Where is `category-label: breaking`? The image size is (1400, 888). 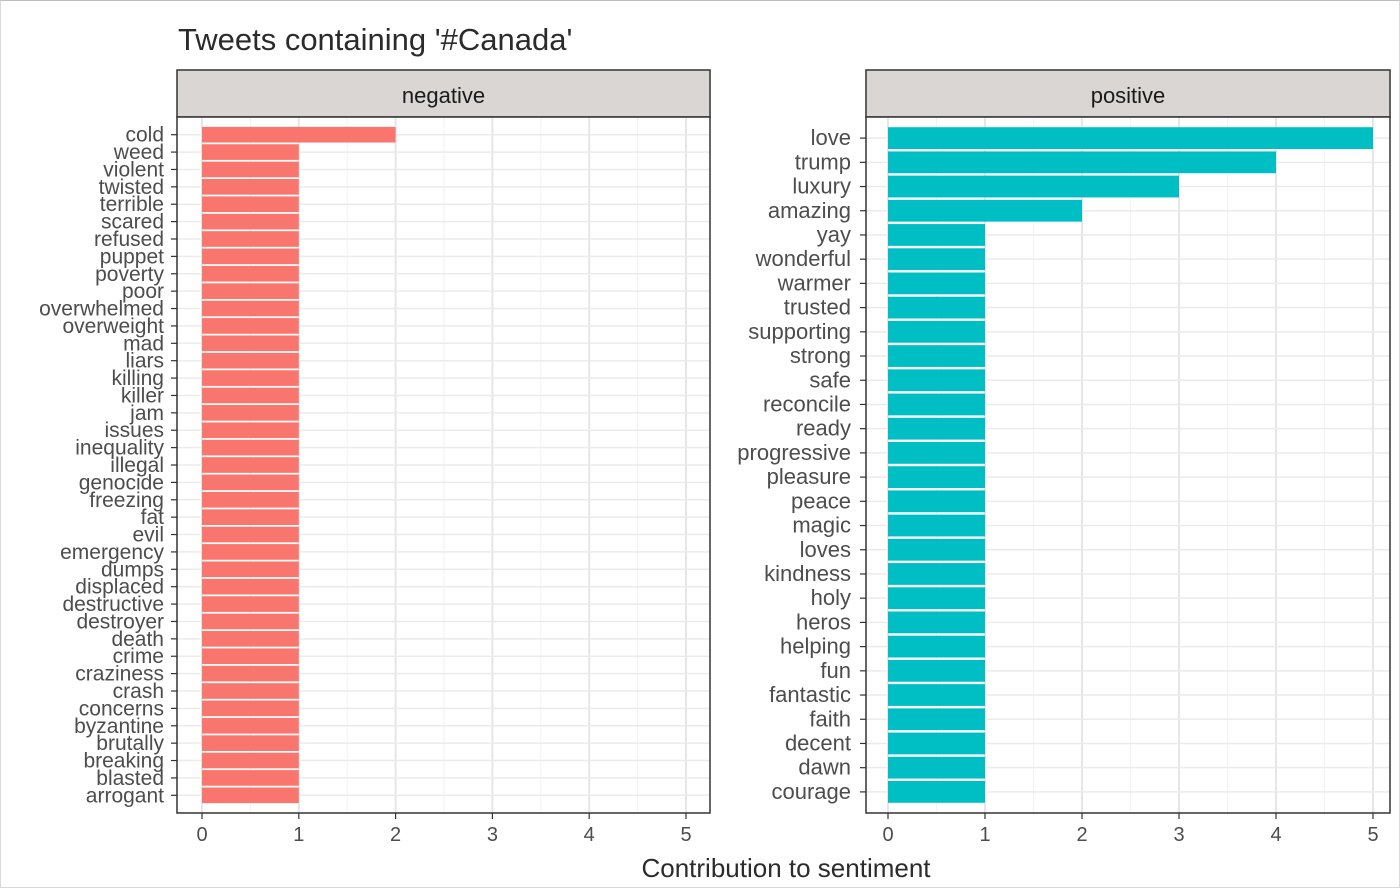 category-label: breaking is located at coordinates (123, 761).